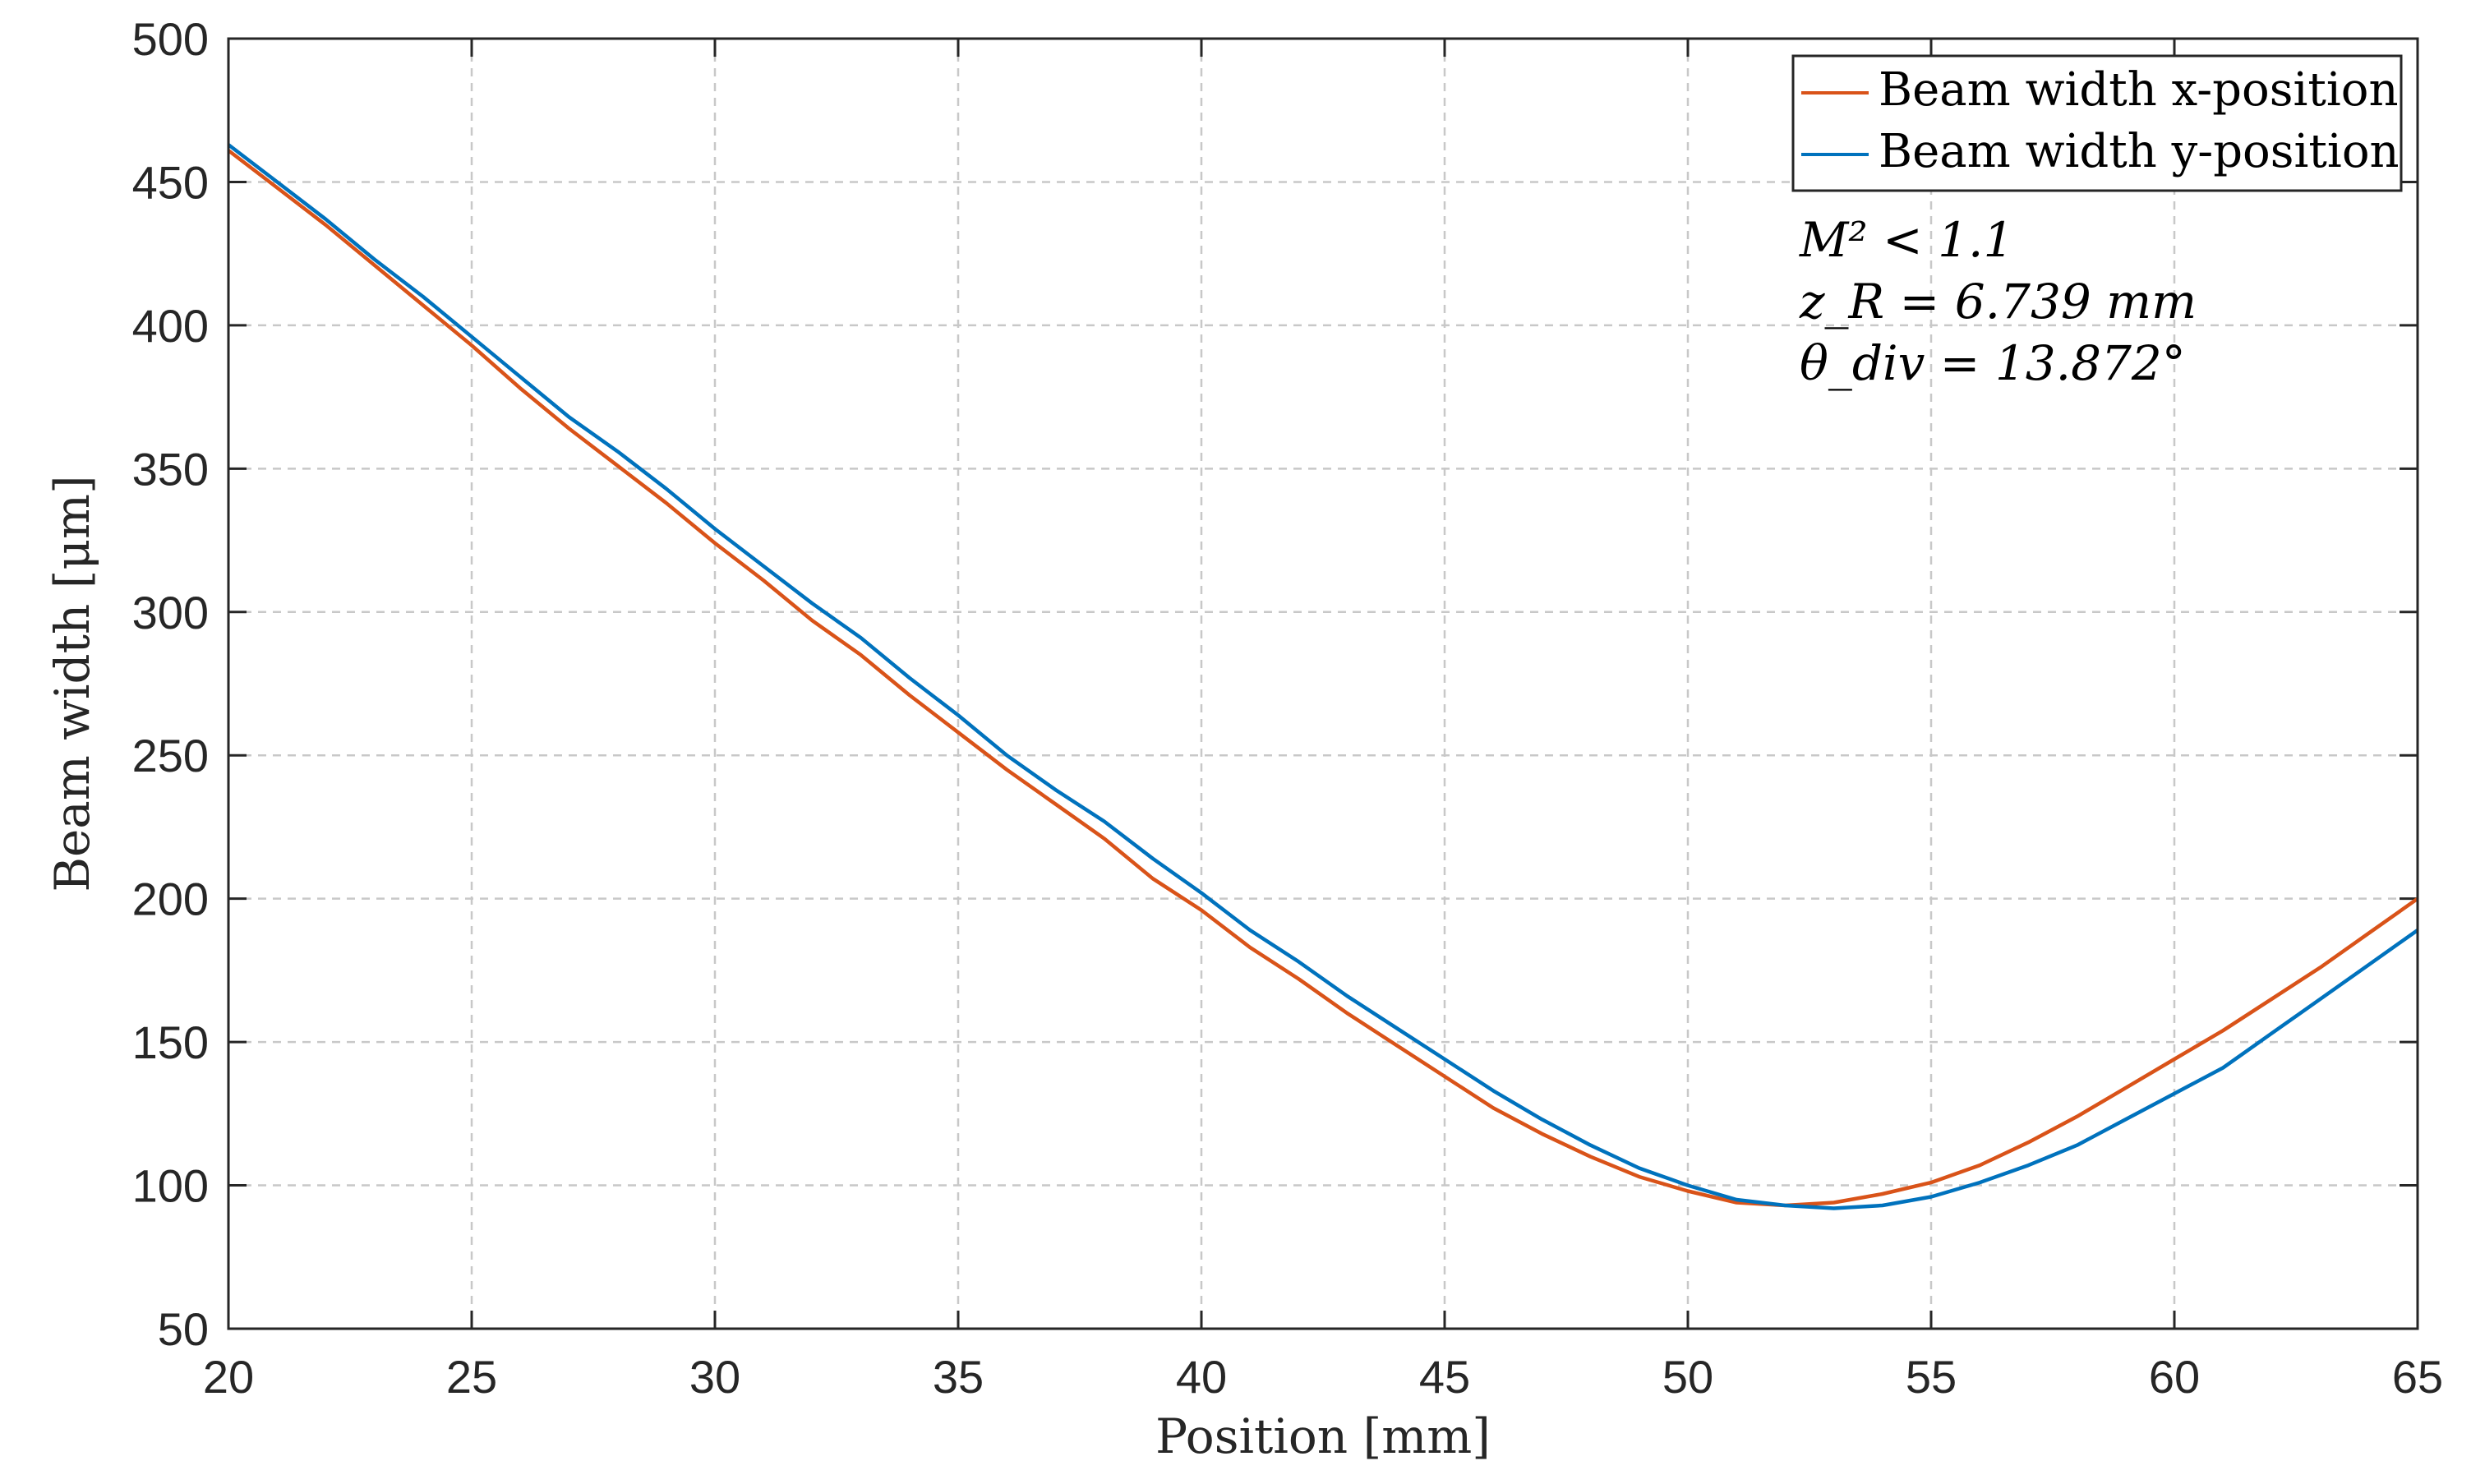 Image resolution: width=2471 pixels, height=1484 pixels. Describe the element at coordinates (2174, 1377) in the screenshot. I see `x-tick-label: 60` at that location.